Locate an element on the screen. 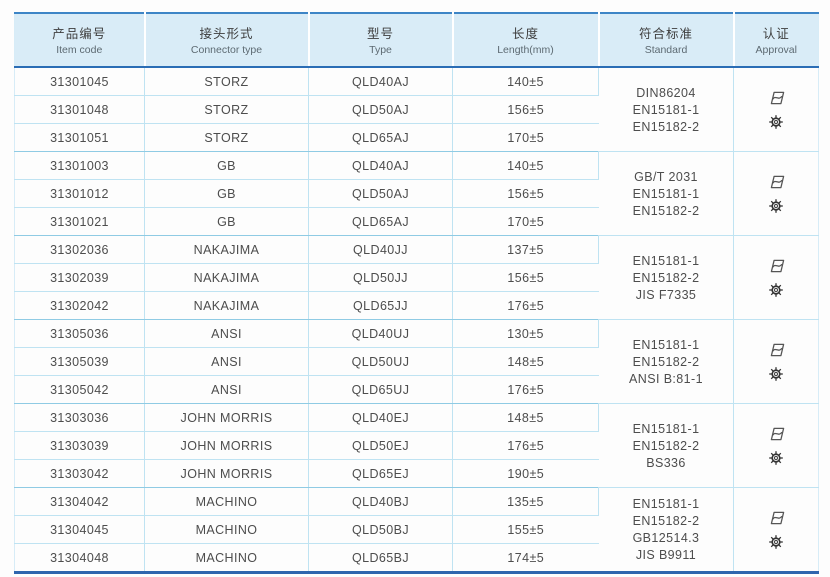 The width and height of the screenshot is (830, 577). connector-type-cell: MACHINO is located at coordinates (226, 529).